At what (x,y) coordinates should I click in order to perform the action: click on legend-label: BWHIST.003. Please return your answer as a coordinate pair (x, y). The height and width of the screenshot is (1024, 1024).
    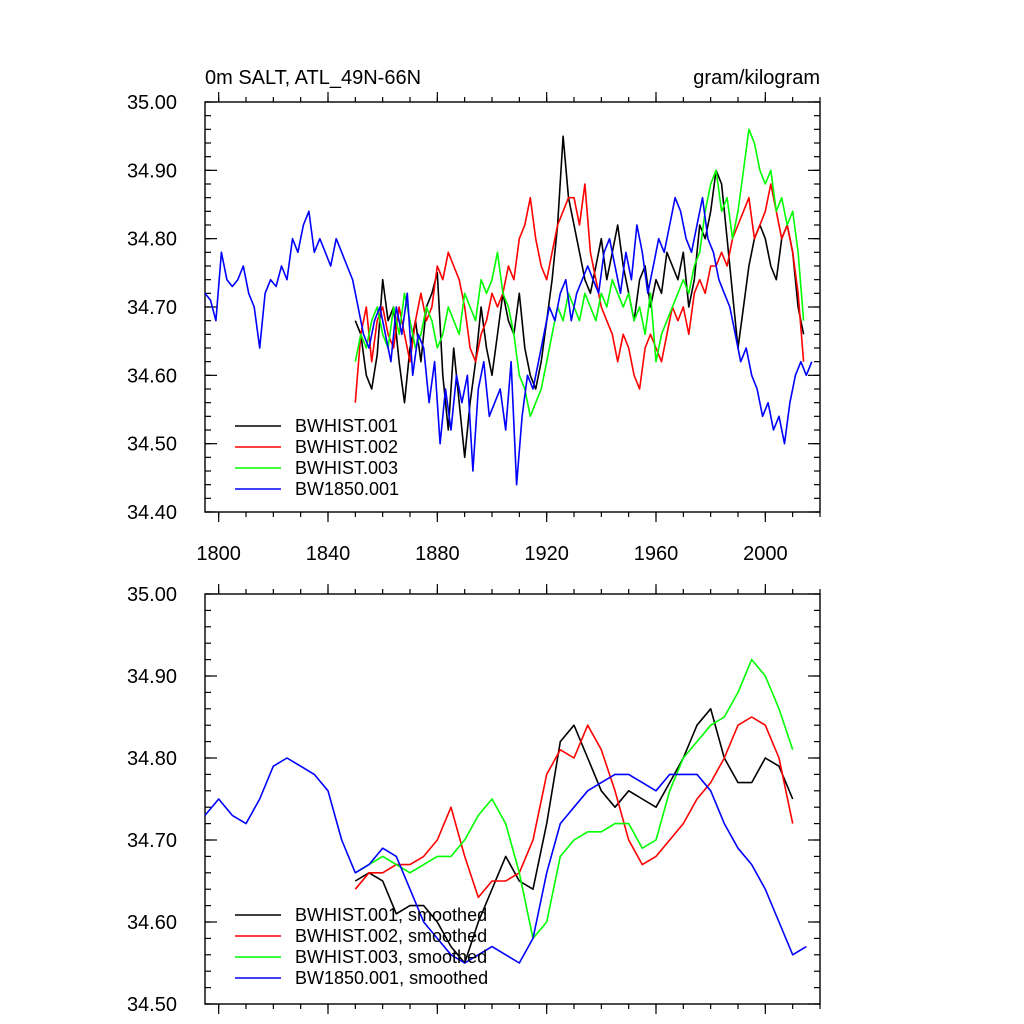
    Looking at the image, I should click on (346, 468).